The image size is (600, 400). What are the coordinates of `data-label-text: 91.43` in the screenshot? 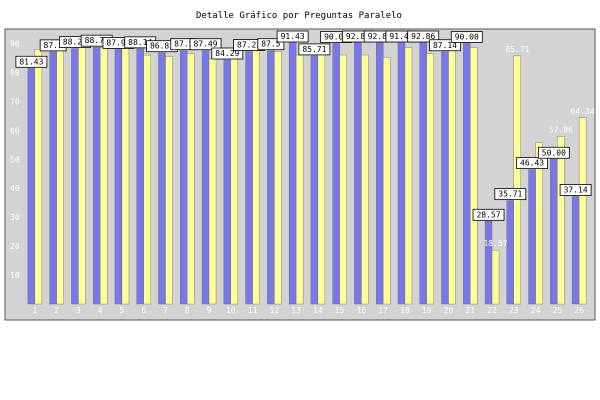 It's located at (293, 36).